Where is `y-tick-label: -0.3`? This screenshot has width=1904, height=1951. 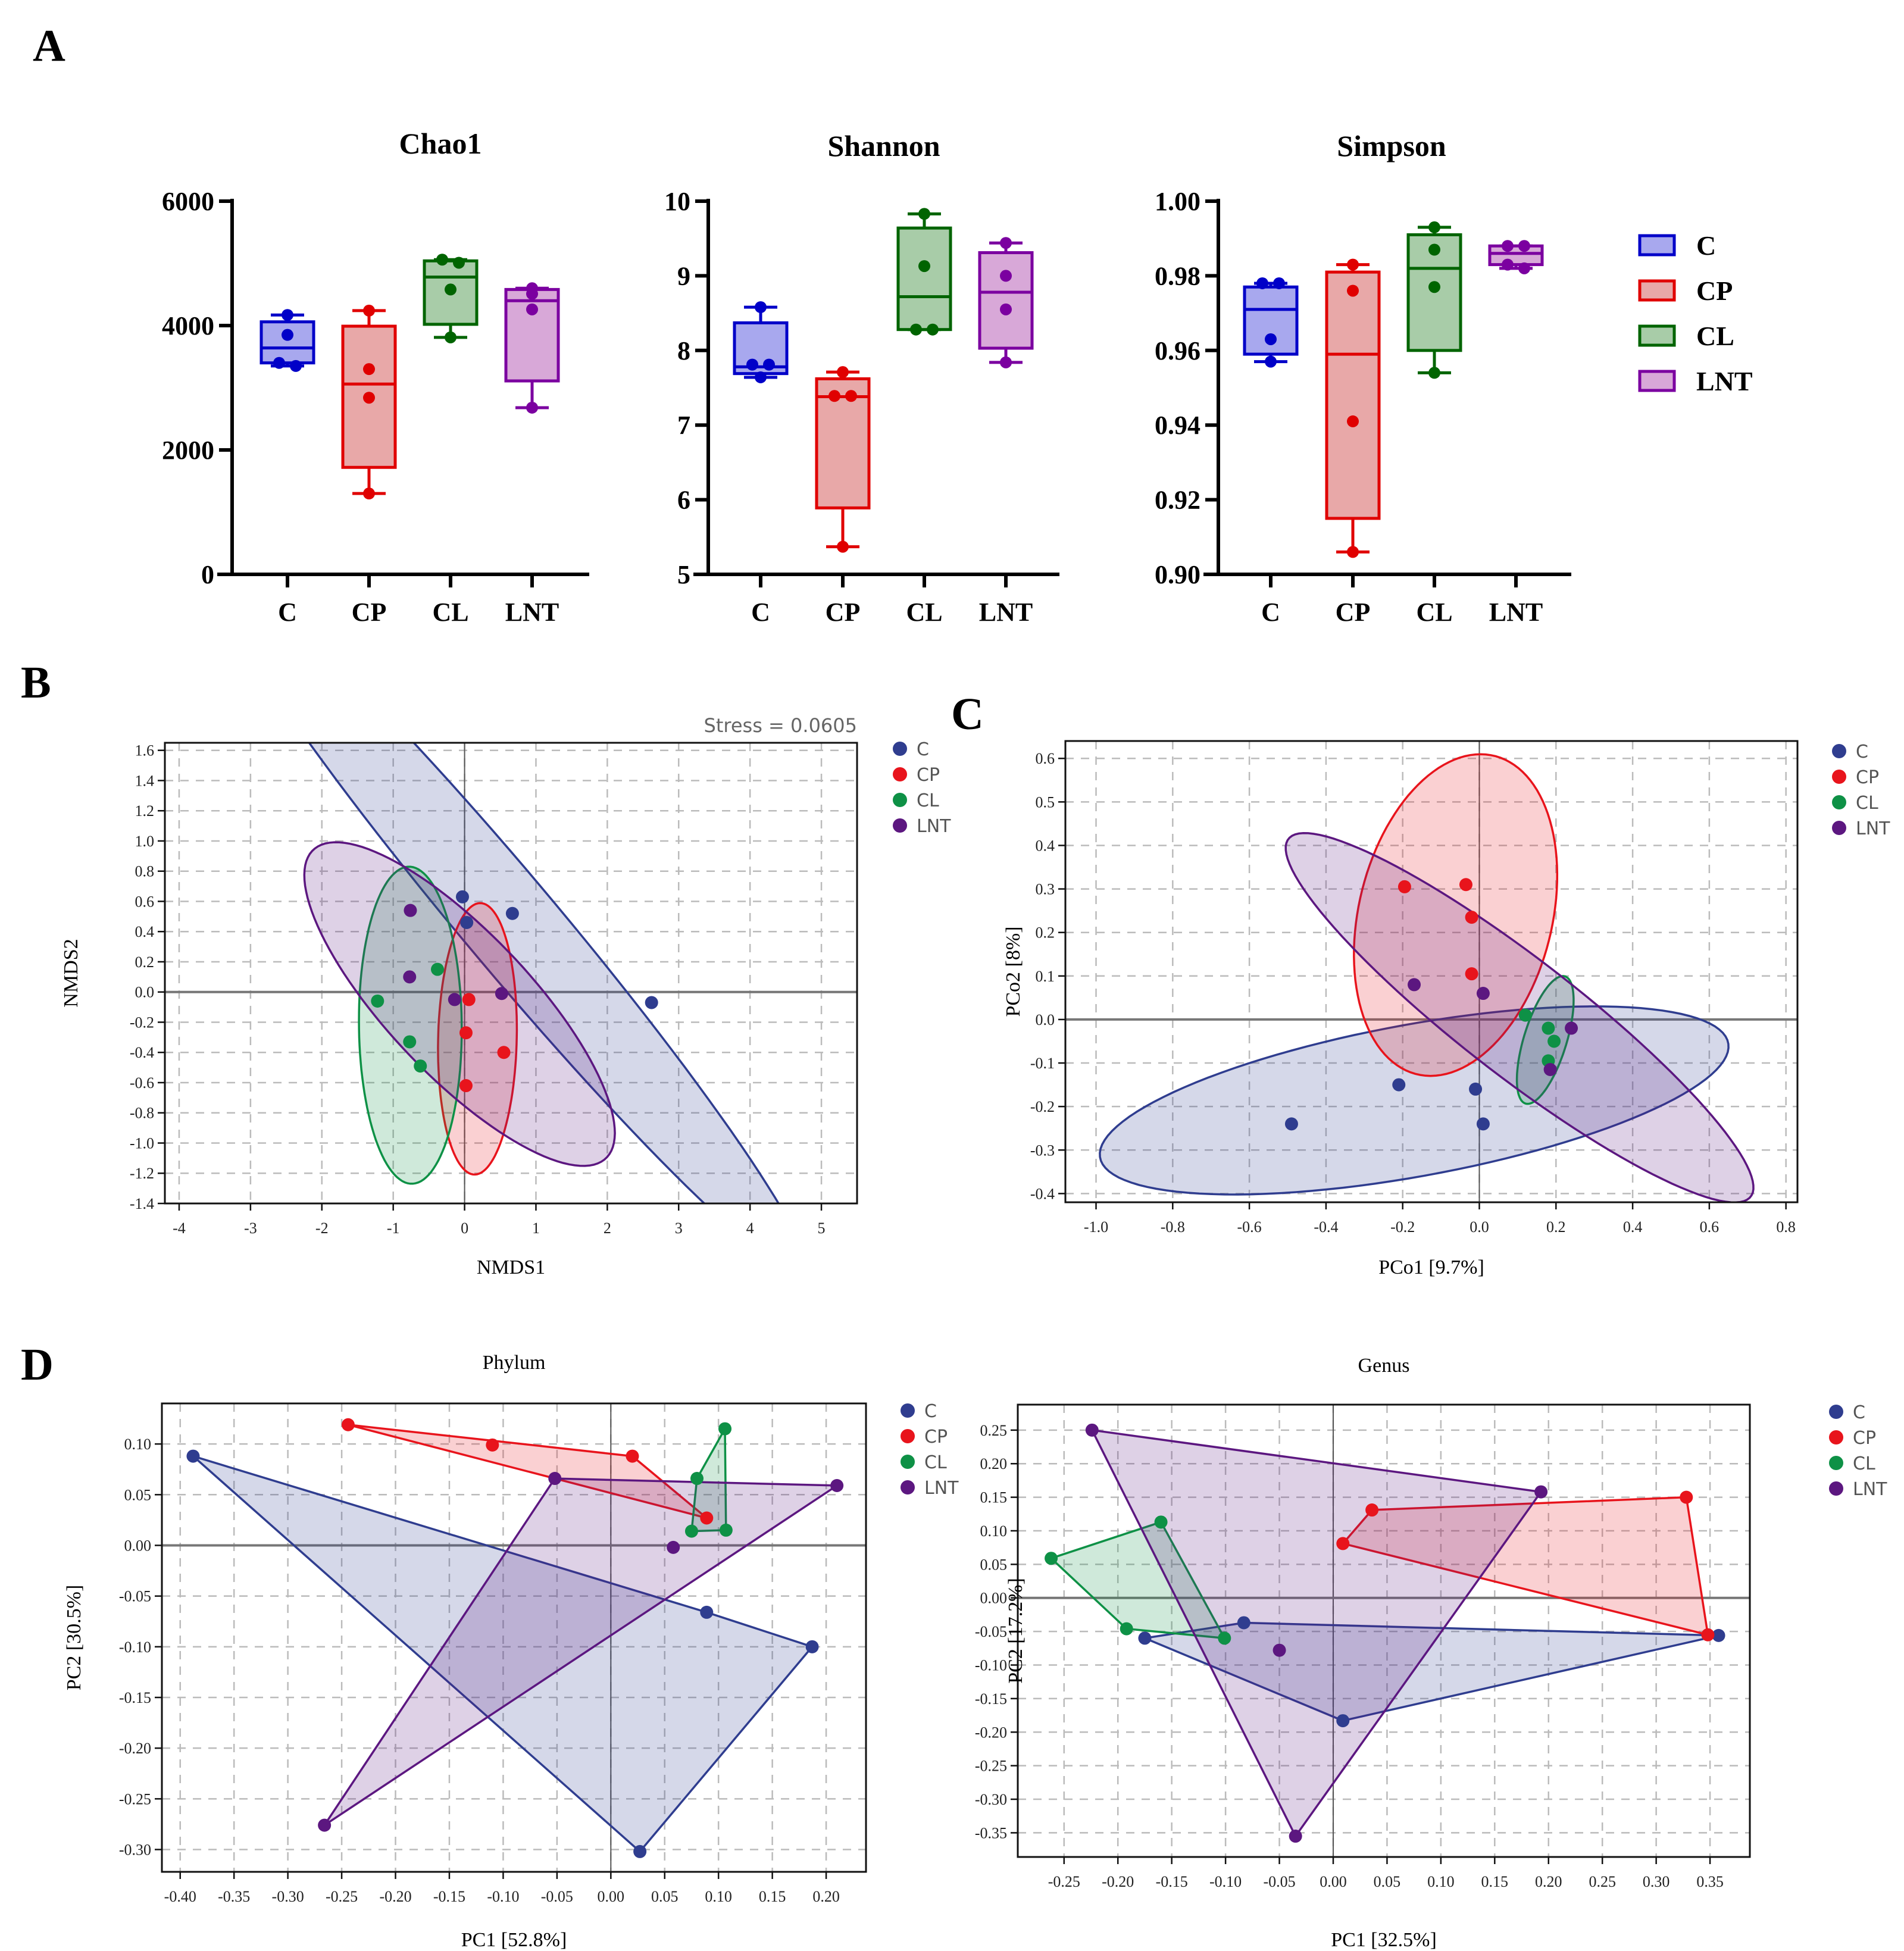 y-tick-label: -0.3 is located at coordinates (1042, 1150).